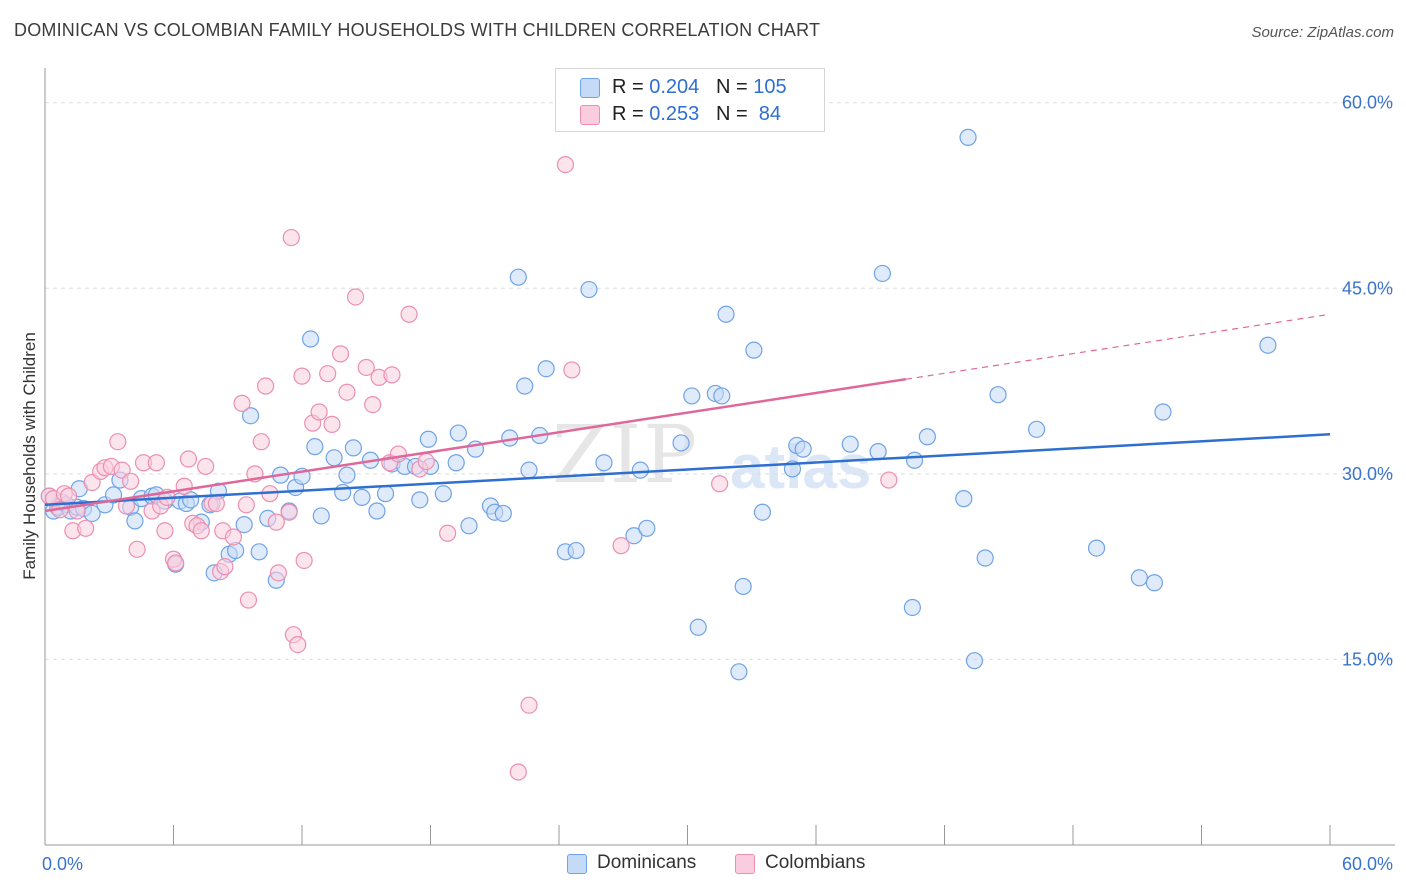 The image size is (1406, 892). I want to click on series-legend: Dominicans Colombians, so click(703, 864).